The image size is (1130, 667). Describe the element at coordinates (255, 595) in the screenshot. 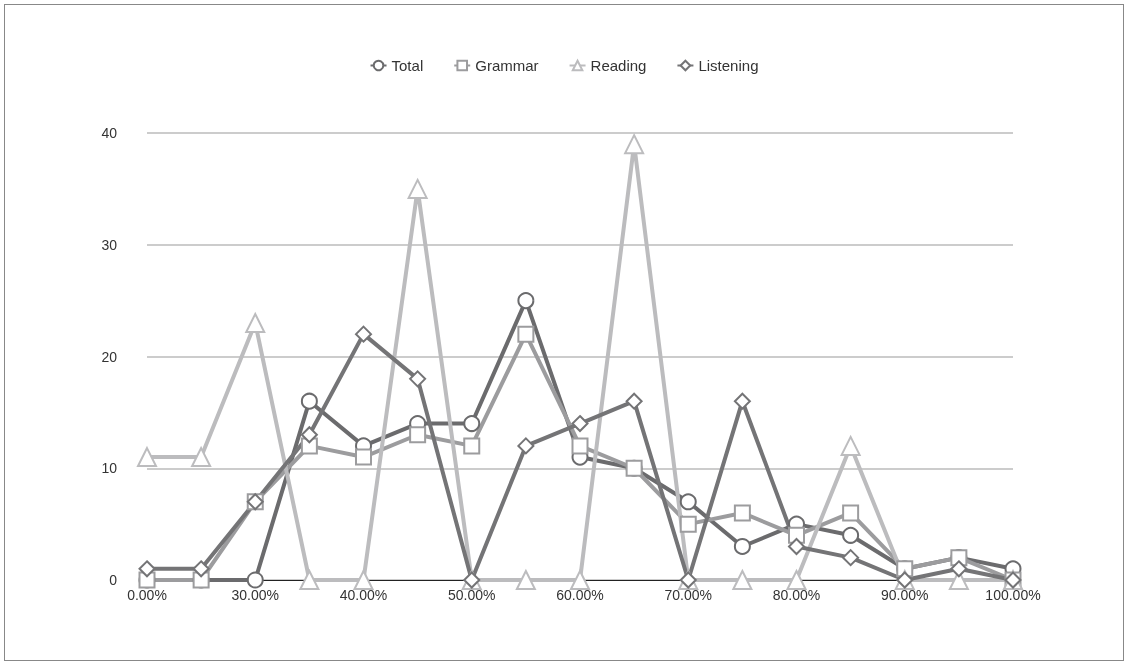

I see `x-tick-label: 30.00%` at that location.